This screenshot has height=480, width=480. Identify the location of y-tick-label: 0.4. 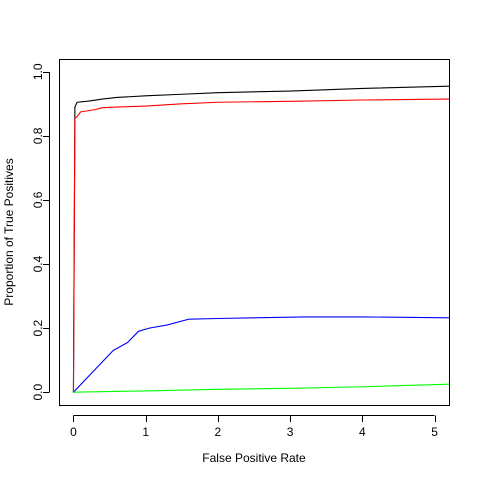
(38, 263).